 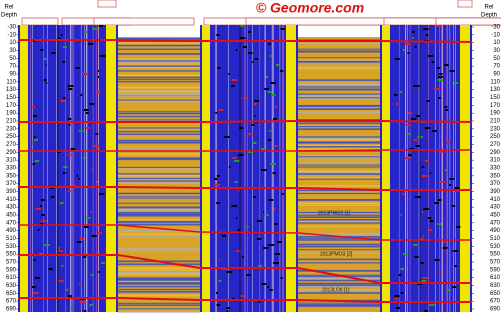 What do you see at coordinates (11, 231) in the screenshot?
I see `depth-label: 490` at bounding box center [11, 231].